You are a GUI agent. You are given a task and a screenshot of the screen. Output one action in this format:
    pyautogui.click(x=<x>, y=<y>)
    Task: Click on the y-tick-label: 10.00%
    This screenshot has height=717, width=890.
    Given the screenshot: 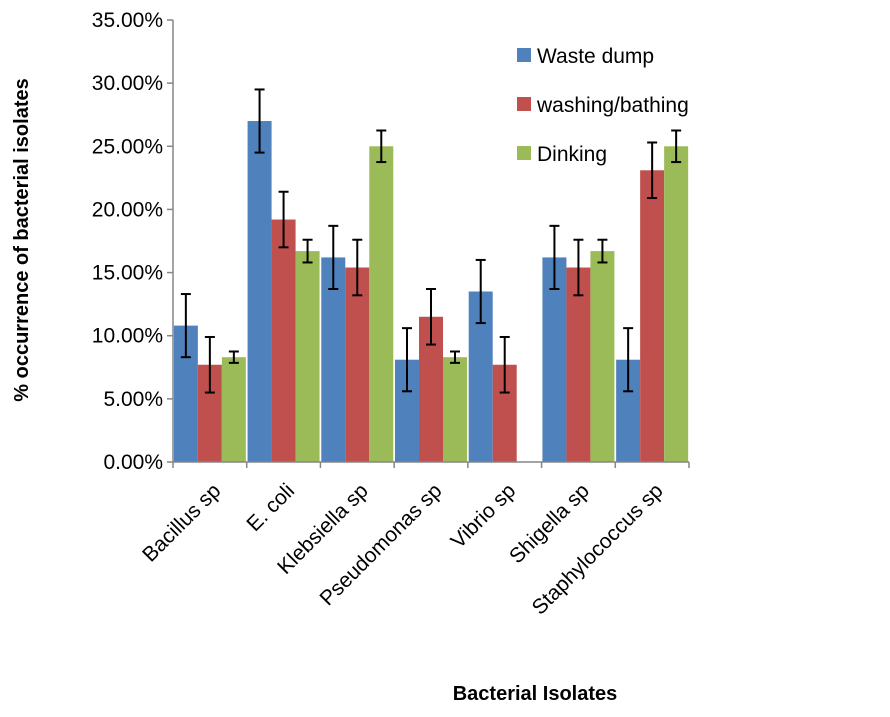 What is the action you would take?
    pyautogui.click(x=127, y=336)
    